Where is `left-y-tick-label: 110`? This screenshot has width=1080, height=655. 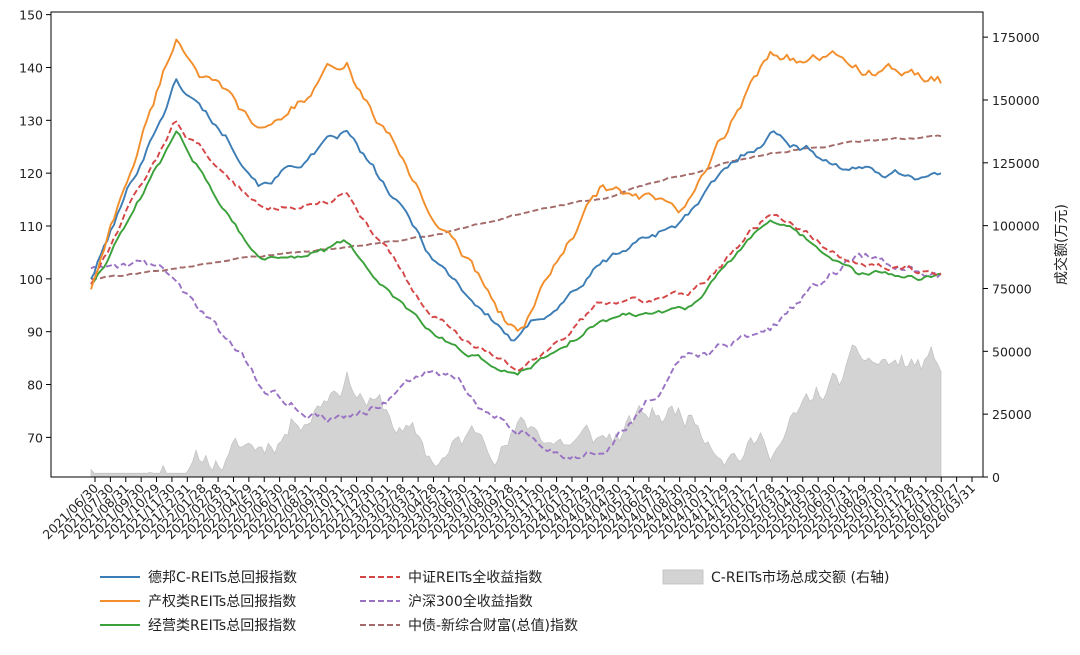 left-y-tick-label: 110 is located at coordinates (31, 226).